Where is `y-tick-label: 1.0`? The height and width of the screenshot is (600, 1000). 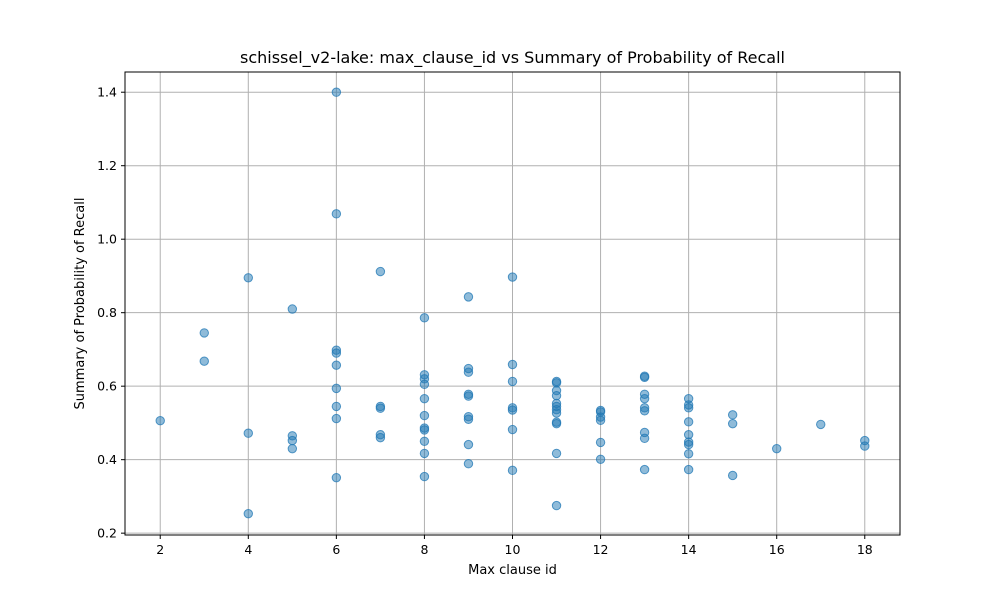
y-tick-label: 1.0 is located at coordinates (107, 239).